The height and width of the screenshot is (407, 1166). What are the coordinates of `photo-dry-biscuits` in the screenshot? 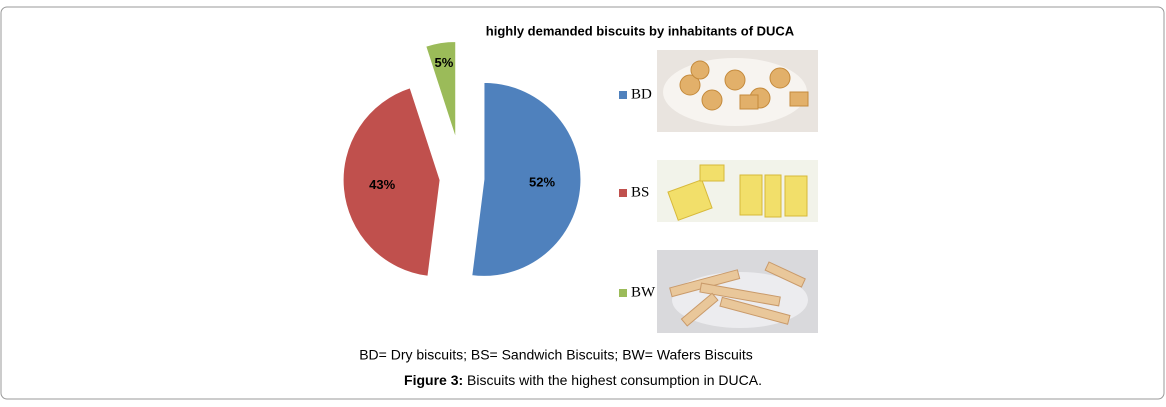 It's located at (737, 91).